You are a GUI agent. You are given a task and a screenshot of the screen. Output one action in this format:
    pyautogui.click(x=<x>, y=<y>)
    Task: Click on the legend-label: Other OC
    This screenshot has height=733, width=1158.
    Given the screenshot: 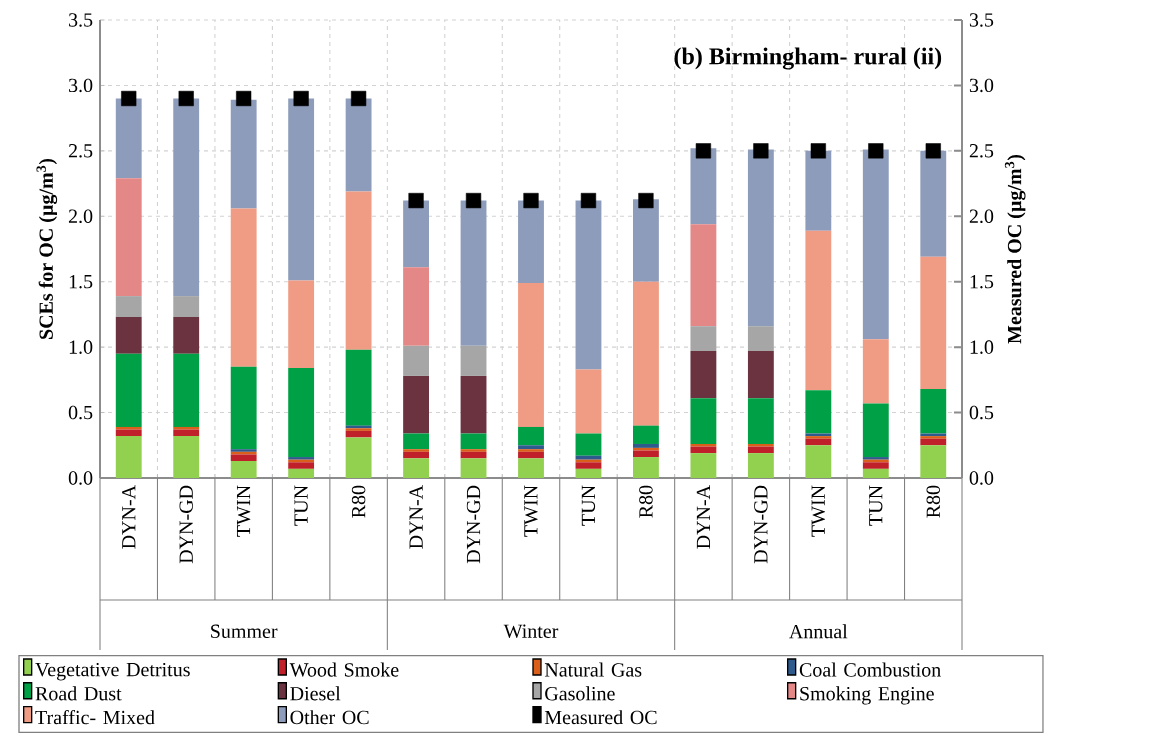 What is the action you would take?
    pyautogui.click(x=329, y=717)
    